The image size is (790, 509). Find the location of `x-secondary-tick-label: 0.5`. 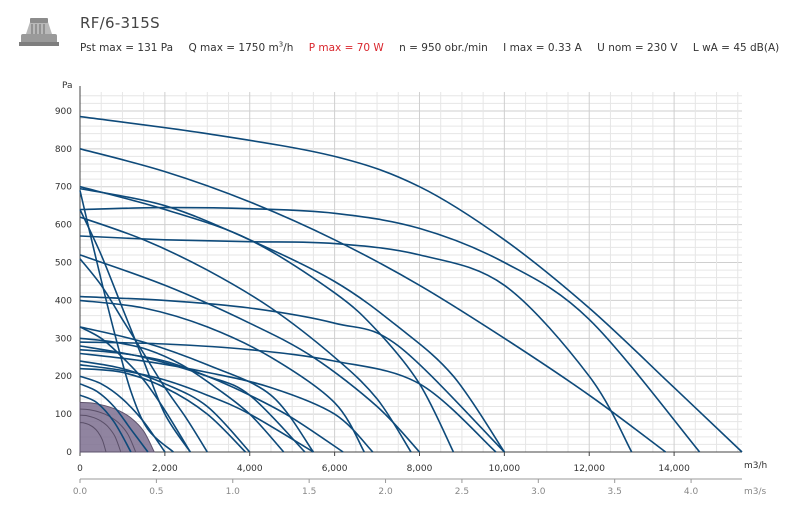

x-secondary-tick-label: 0.5 is located at coordinates (156, 492).